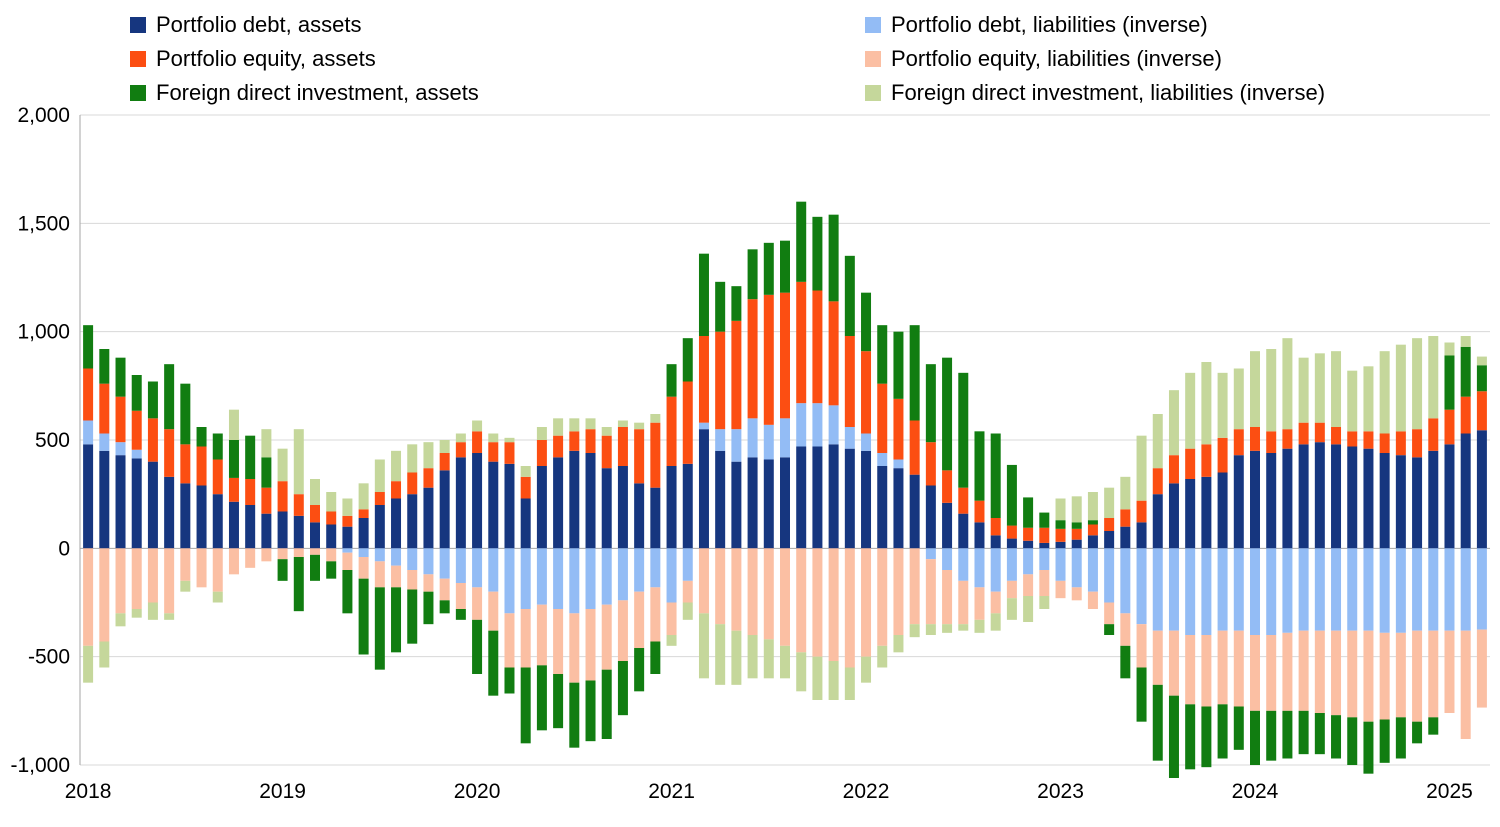 The width and height of the screenshot is (1500, 827). What do you see at coordinates (49, 657) in the screenshot?
I see `y-axis-label: -500` at bounding box center [49, 657].